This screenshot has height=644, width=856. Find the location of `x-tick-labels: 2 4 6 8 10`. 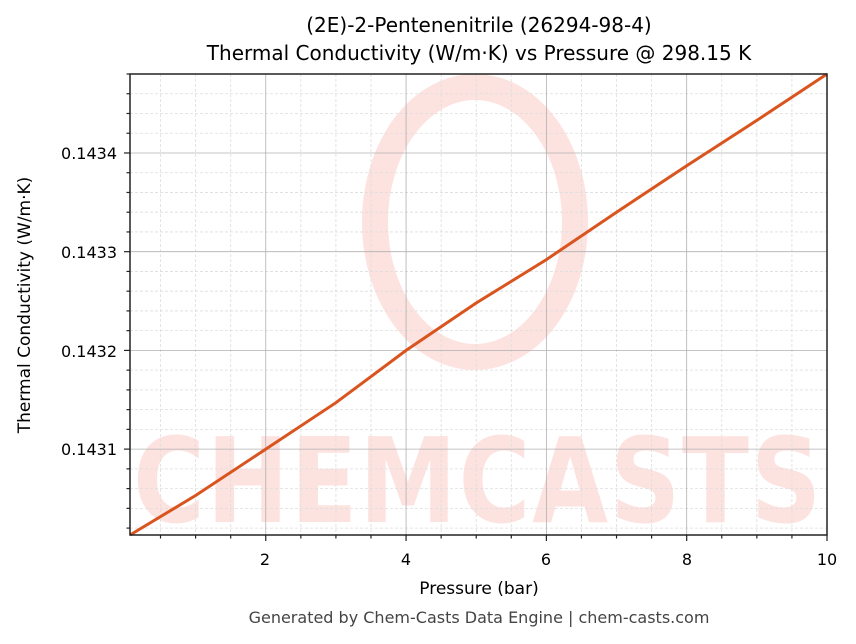

x-tick-labels: 2 4 6 8 10 is located at coordinates (548, 559).